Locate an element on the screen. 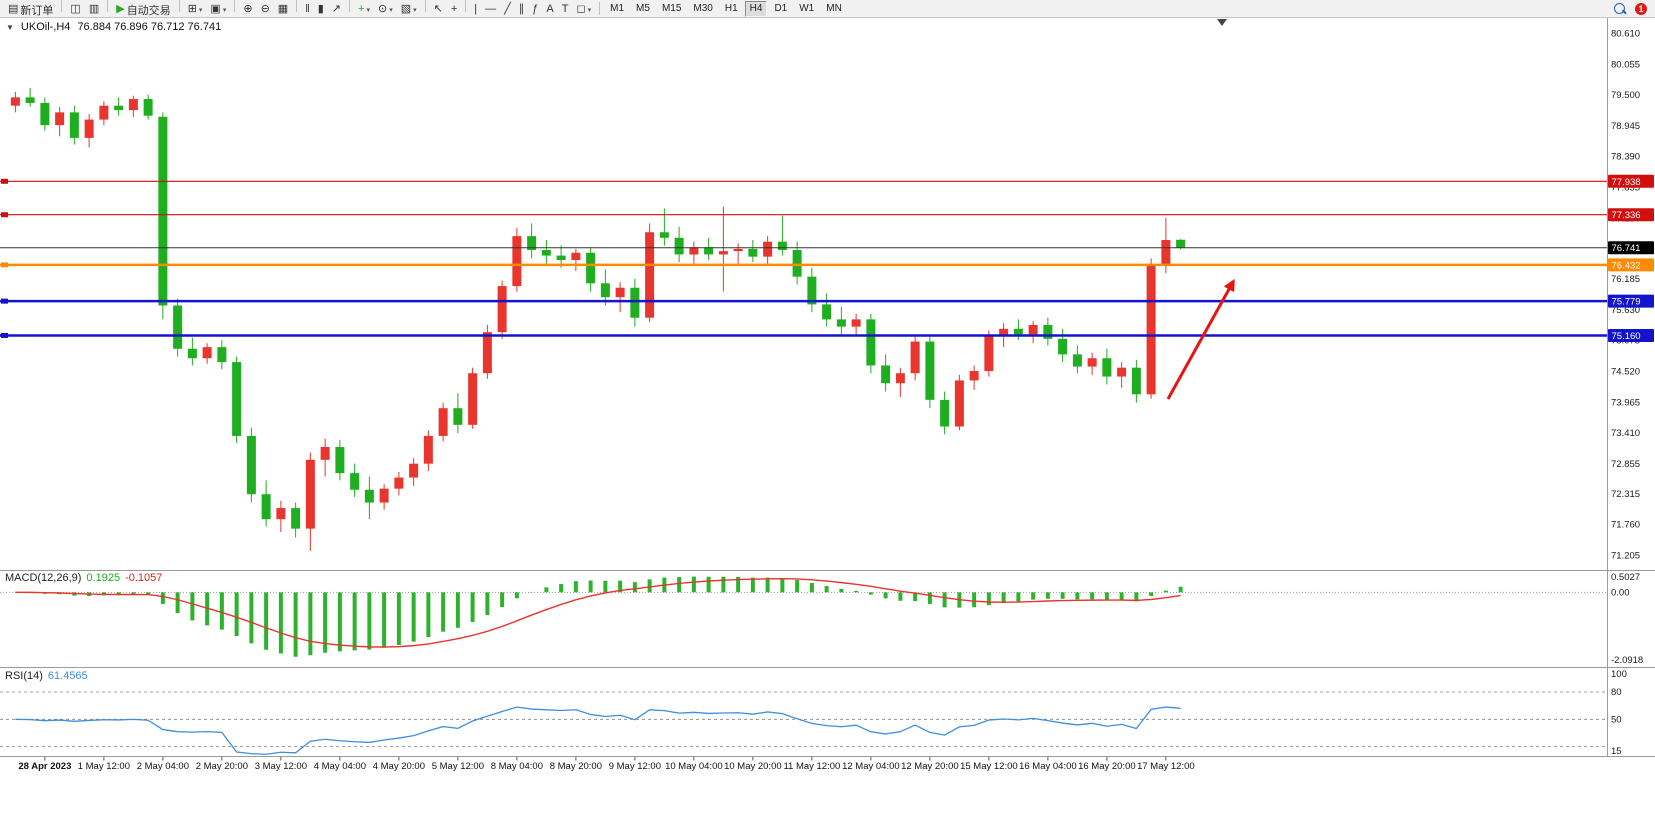 The width and height of the screenshot is (1655, 823). price-axis-label: 80.610 is located at coordinates (1625, 34).